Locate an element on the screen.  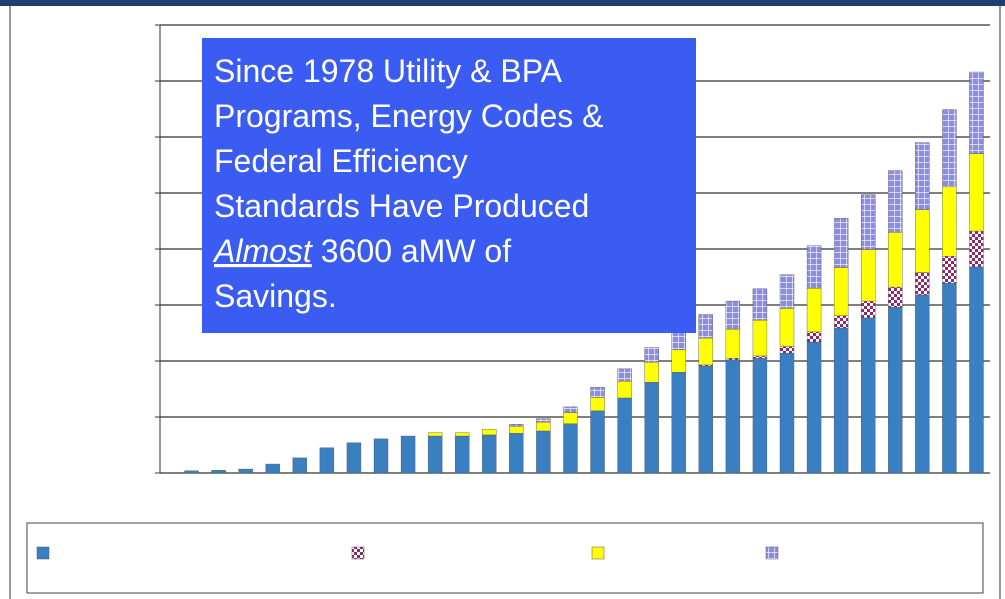
top-band is located at coordinates (502, 3).